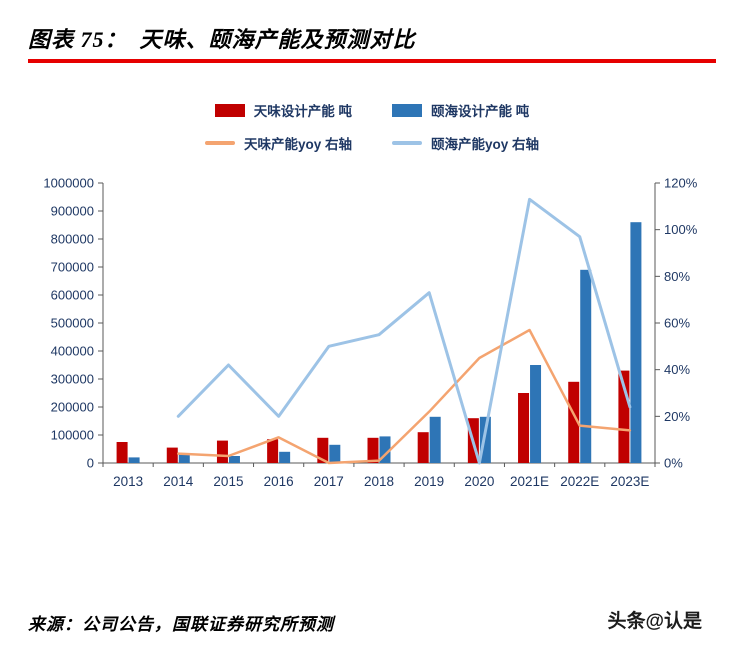  I want to click on bar-series0-2018, so click(373, 450).